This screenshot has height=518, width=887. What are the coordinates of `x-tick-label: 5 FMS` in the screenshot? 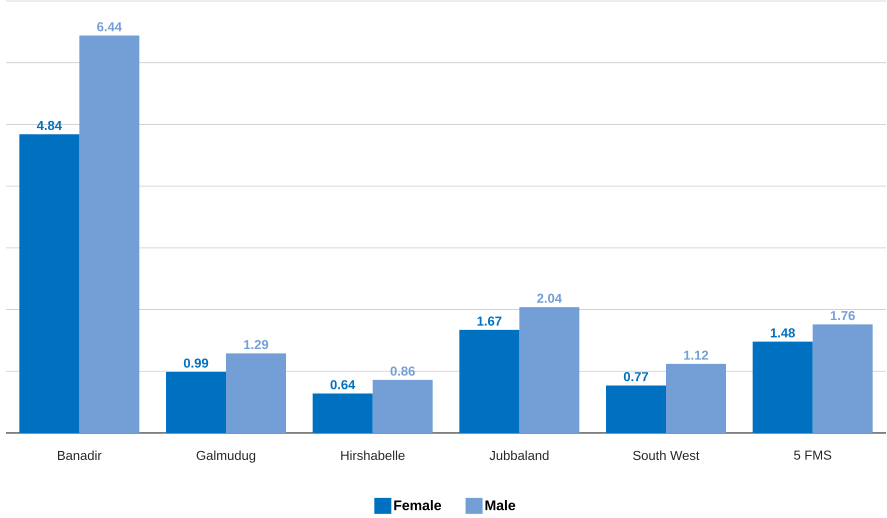 It's located at (813, 455).